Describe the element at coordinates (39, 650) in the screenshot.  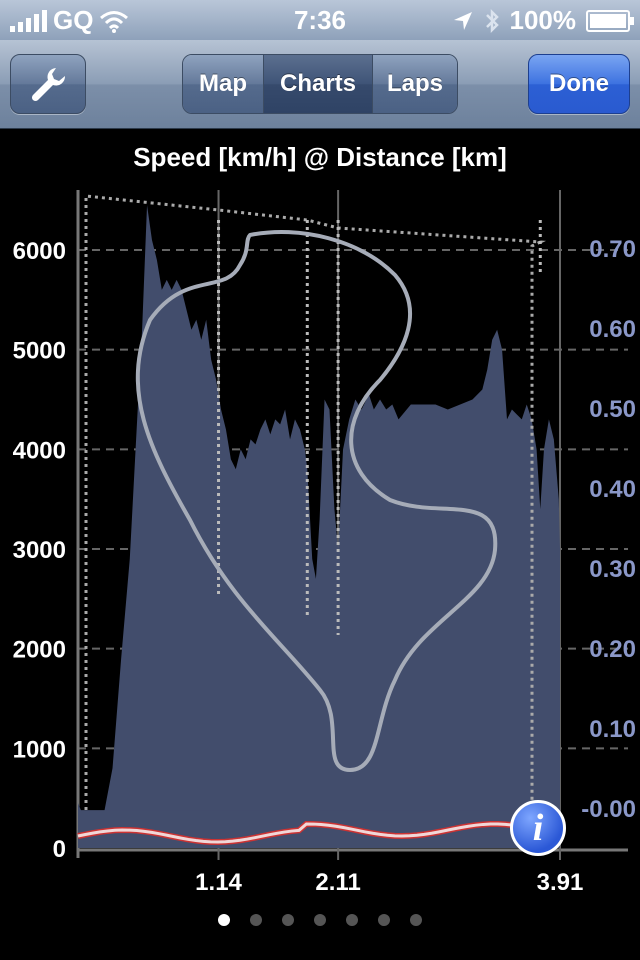
I see `left-tick-label: 2000` at that location.